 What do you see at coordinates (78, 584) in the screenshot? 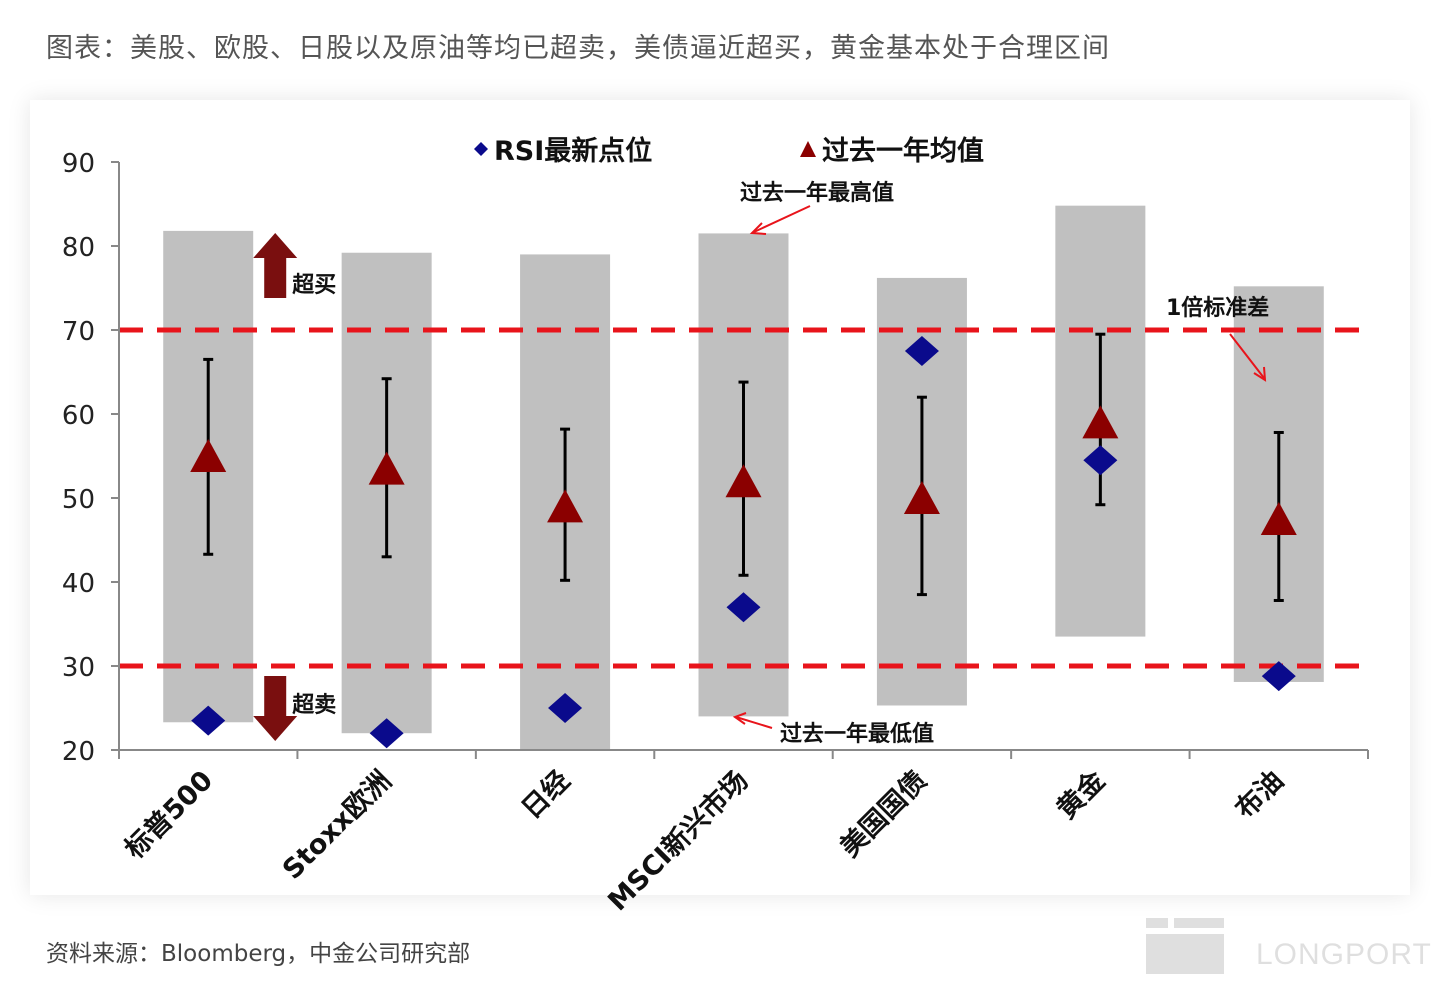
I see `y-tick-label-40: 40` at bounding box center [78, 584].